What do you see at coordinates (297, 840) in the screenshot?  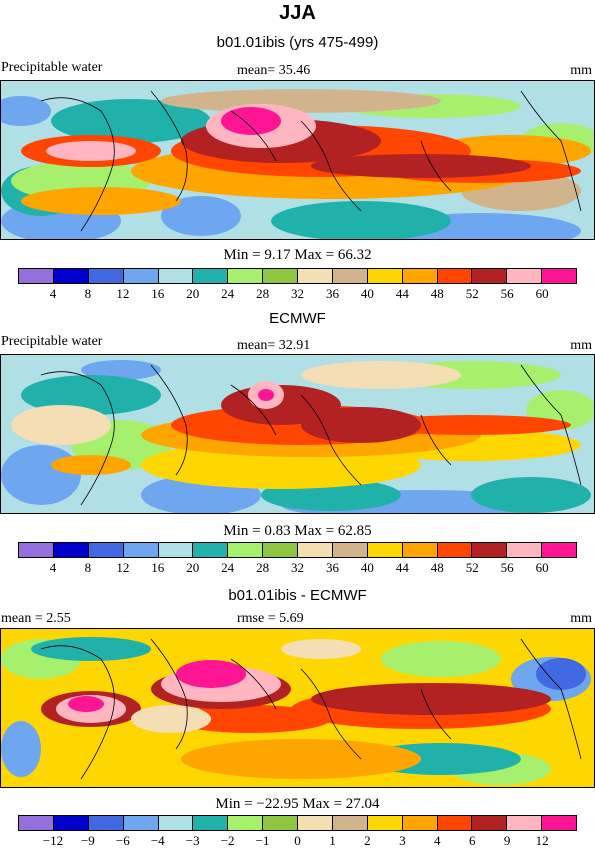 I see `colorbar-tick-label: 0` at bounding box center [297, 840].